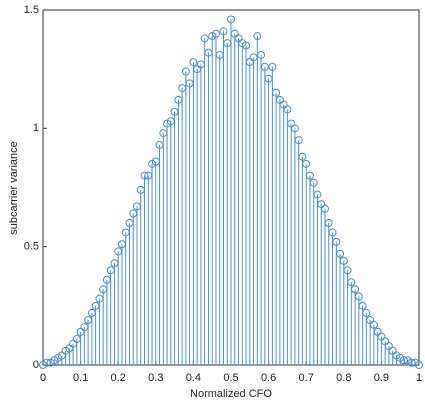 The image size is (425, 405). Describe the element at coordinates (36, 128) in the screenshot. I see `y-tick-label: 1` at that location.